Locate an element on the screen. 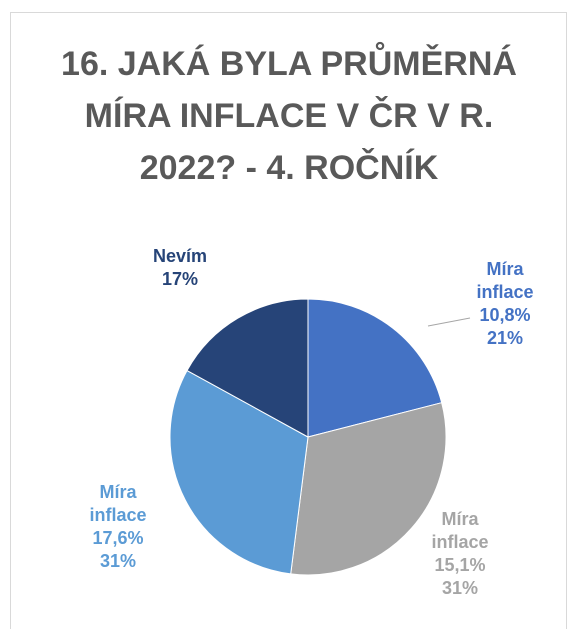  slice-value-label: 17% is located at coordinates (180, 279).